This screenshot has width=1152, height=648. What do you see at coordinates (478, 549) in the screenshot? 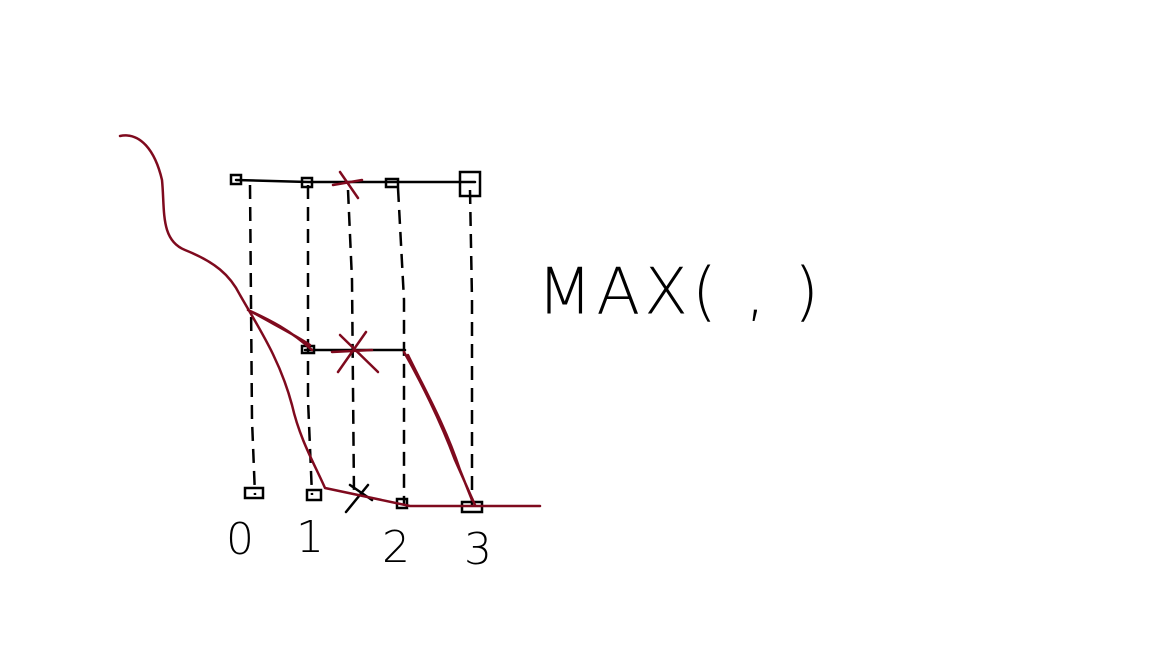
I see `label: 3` at bounding box center [478, 549].